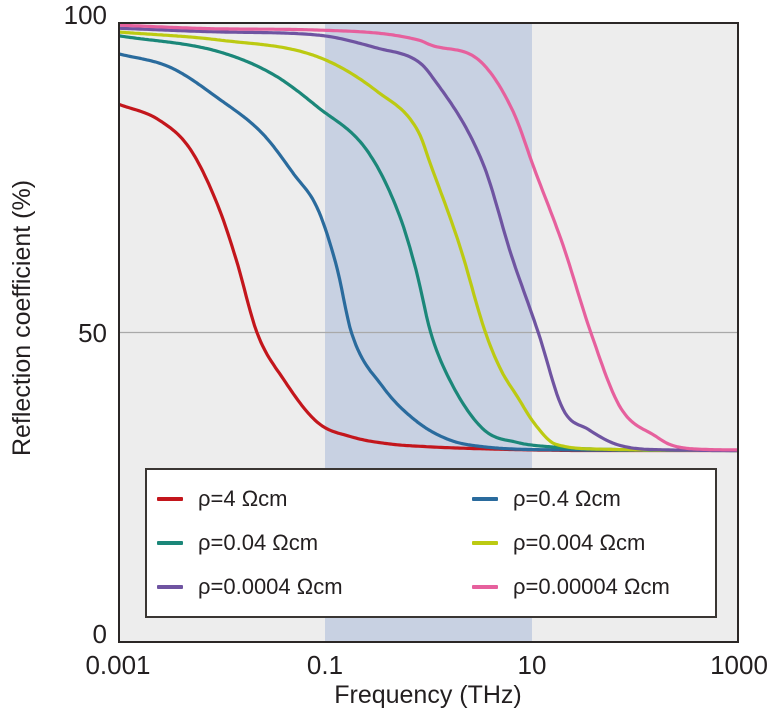 This screenshot has width=768, height=715. I want to click on legend-item-rho-0-0004: ρ=0.0004 Ωcm, so click(314, 587).